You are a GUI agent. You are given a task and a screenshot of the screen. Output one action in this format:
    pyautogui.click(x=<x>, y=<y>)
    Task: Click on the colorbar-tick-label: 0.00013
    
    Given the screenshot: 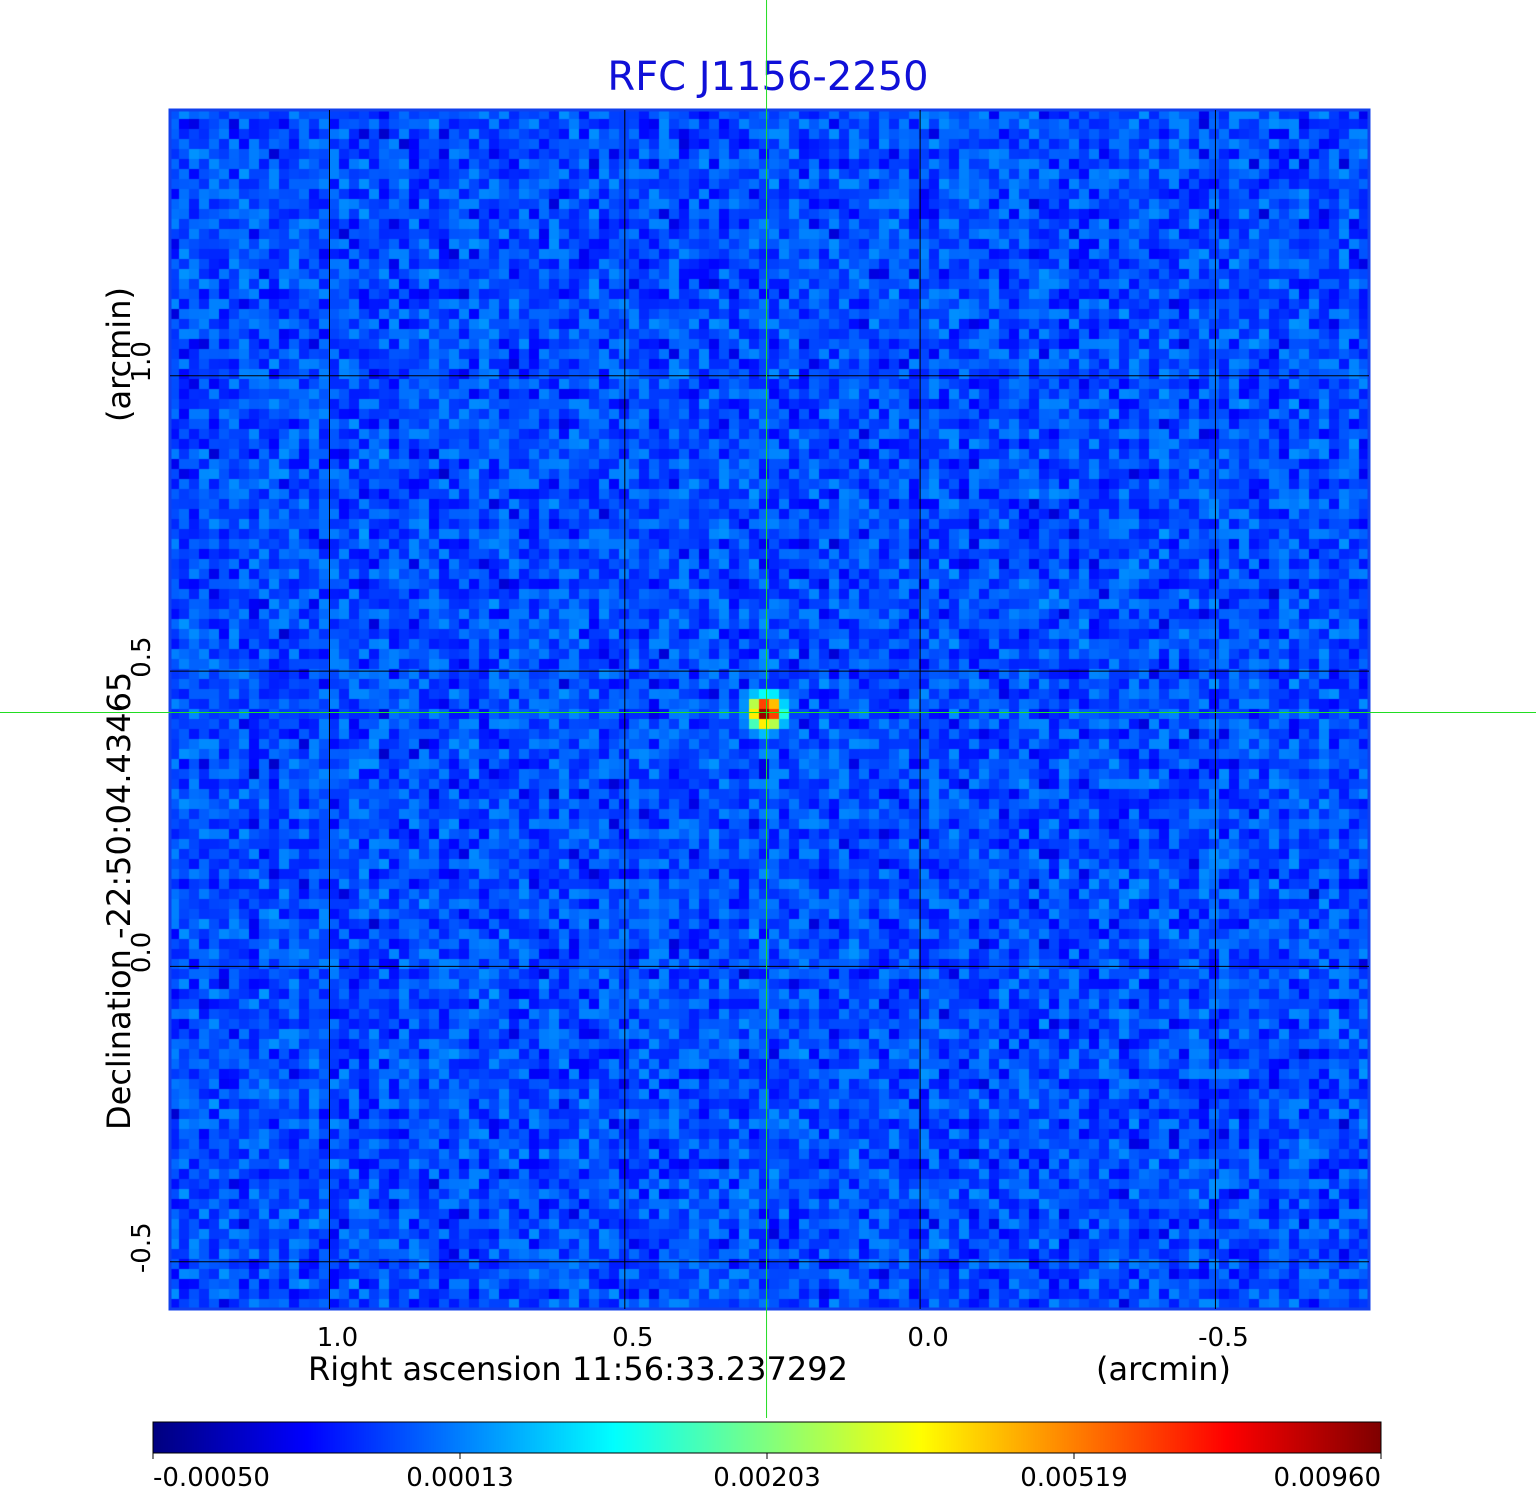 What is the action you would take?
    pyautogui.click(x=460, y=1478)
    